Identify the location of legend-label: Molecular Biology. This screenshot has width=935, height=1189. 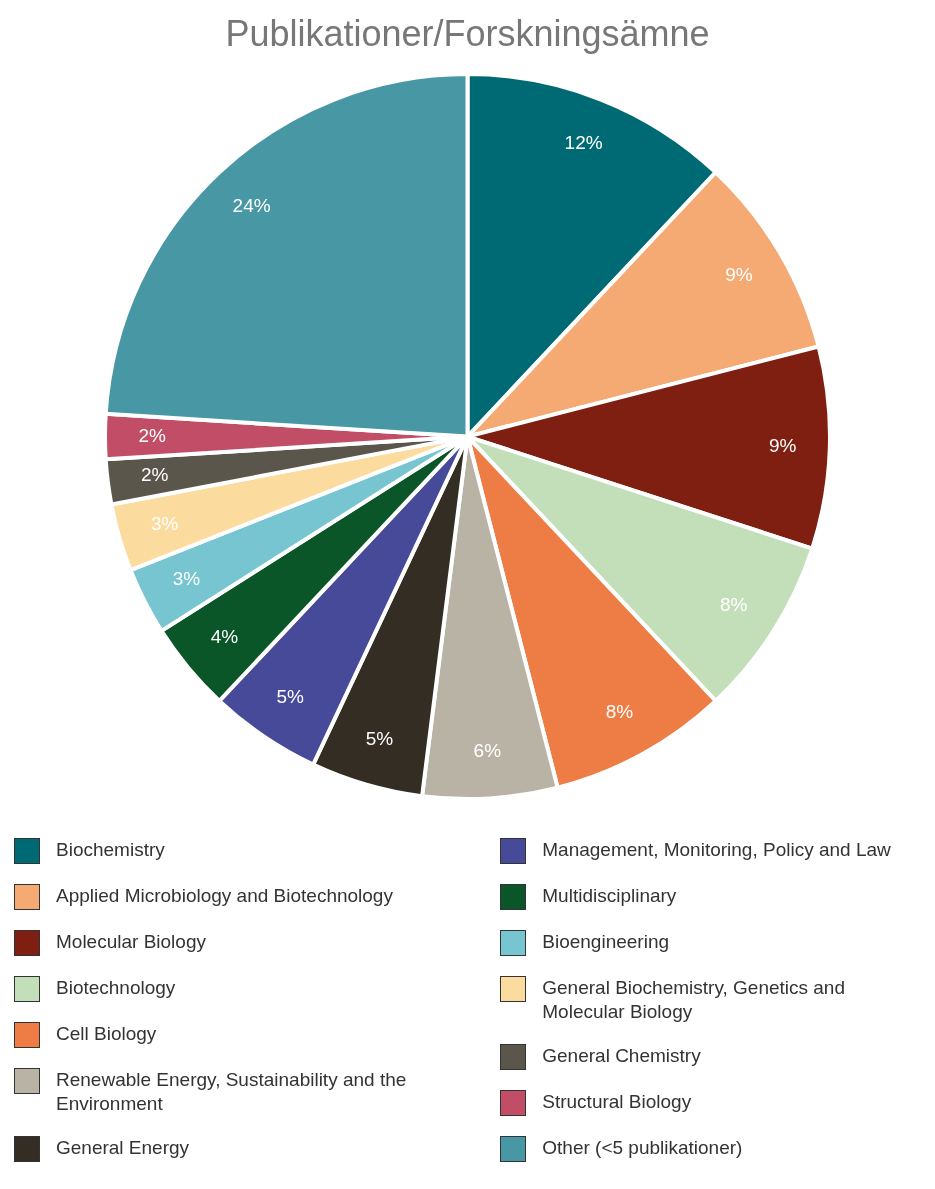
(131, 942).